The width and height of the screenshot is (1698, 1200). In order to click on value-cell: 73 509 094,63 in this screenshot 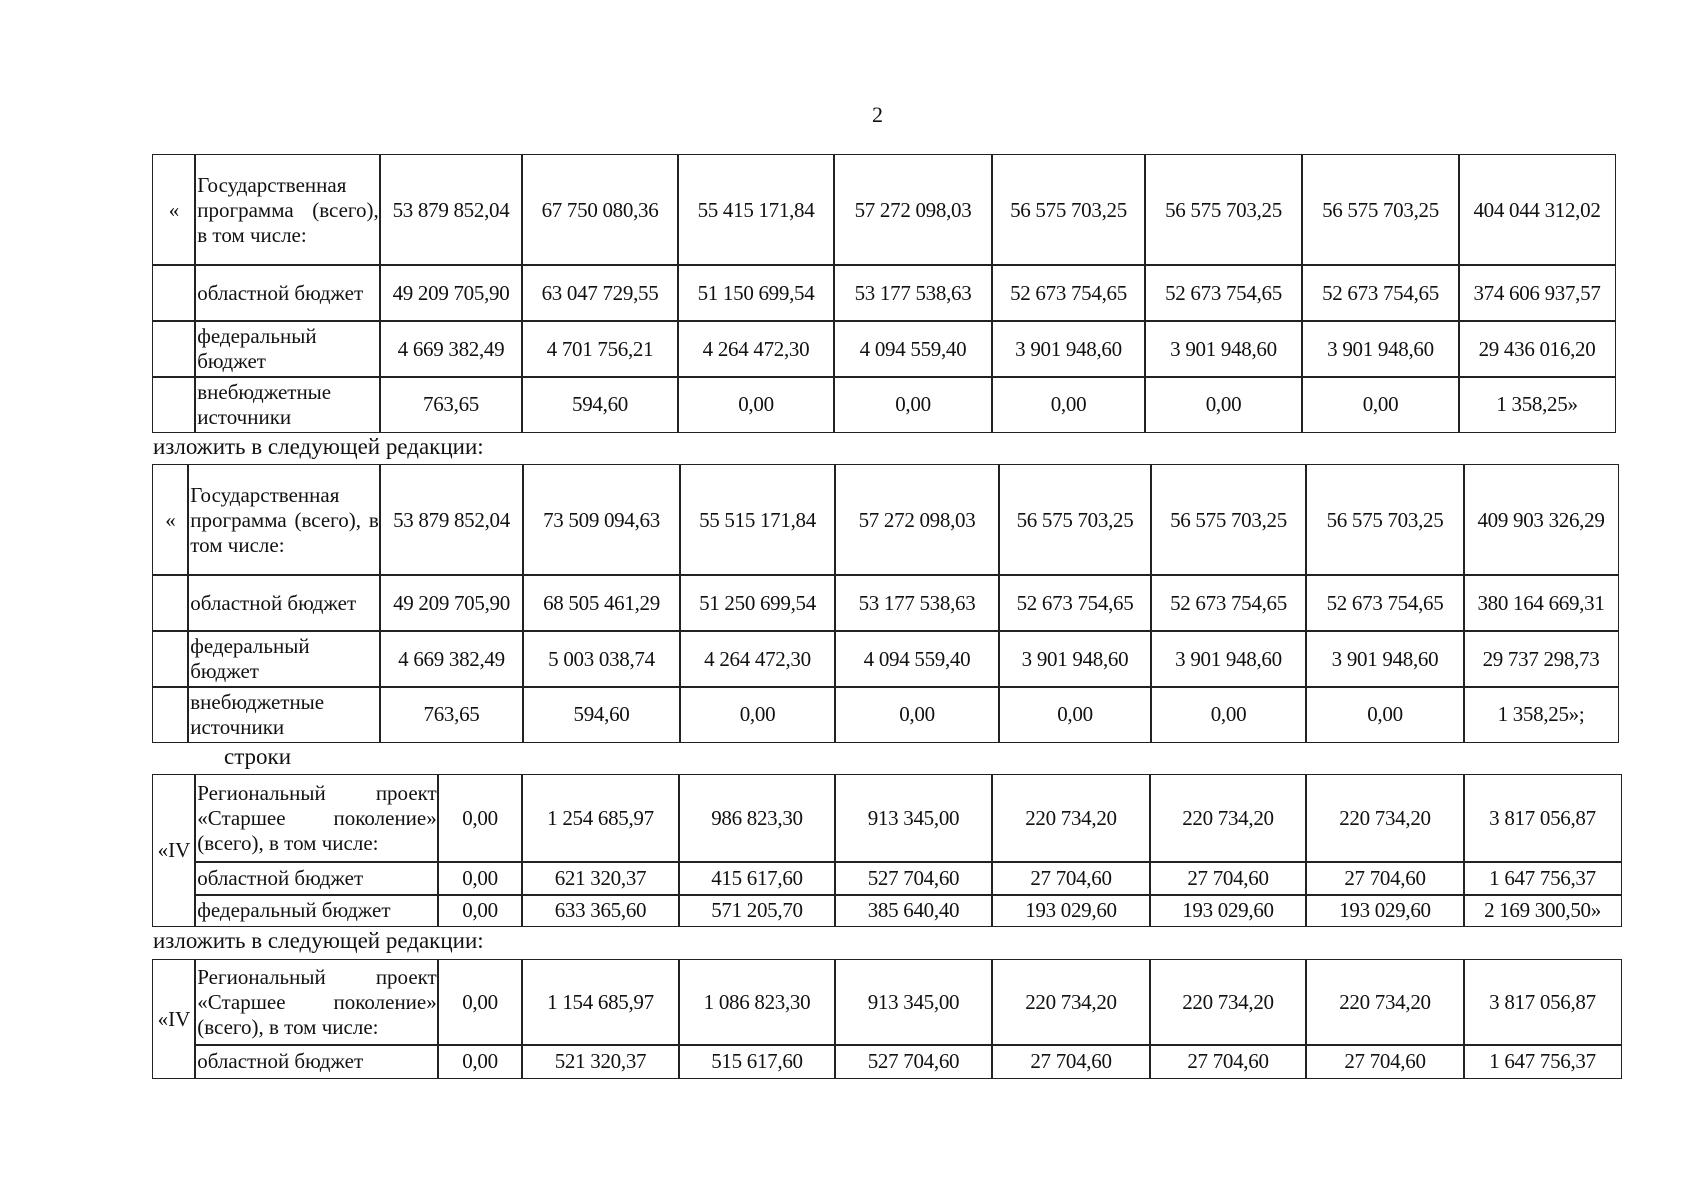, I will do `click(601, 520)`.